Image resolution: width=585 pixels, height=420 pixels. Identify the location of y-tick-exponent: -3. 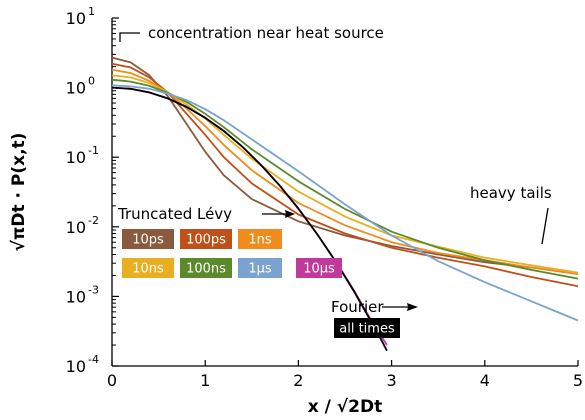
(93, 289).